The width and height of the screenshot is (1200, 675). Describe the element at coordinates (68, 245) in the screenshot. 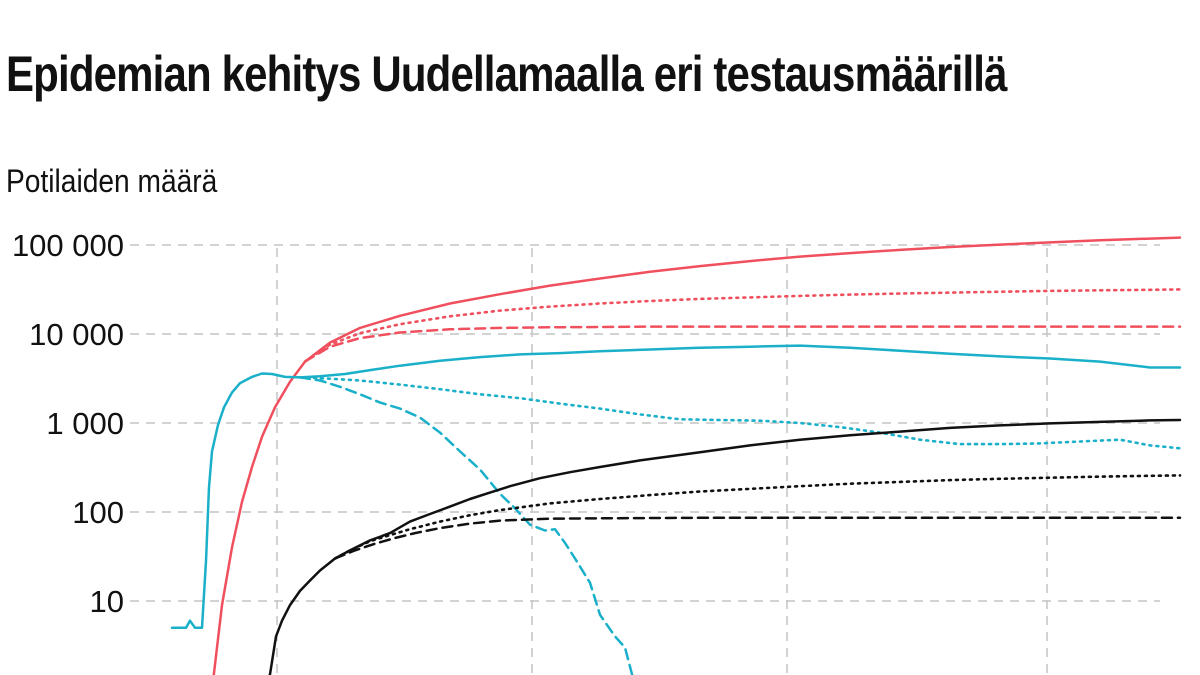

I see `y-tick-label-5: 100 000` at that location.